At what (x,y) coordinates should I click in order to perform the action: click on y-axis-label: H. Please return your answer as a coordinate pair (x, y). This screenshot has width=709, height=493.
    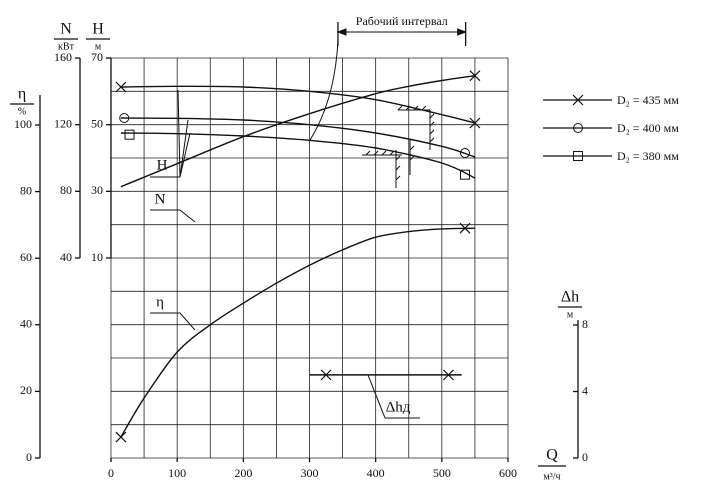
    Looking at the image, I should click on (98, 29).